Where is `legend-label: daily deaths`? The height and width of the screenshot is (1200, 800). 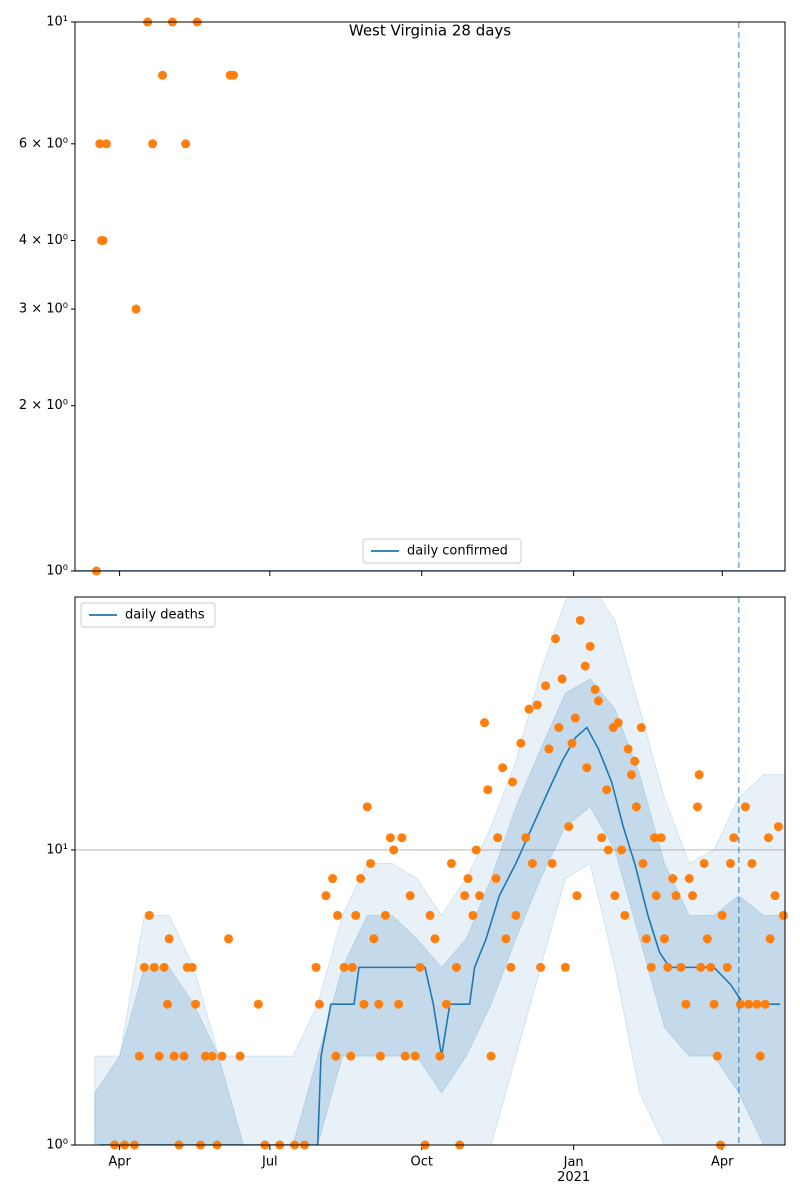 legend-label: daily deaths is located at coordinates (165, 615).